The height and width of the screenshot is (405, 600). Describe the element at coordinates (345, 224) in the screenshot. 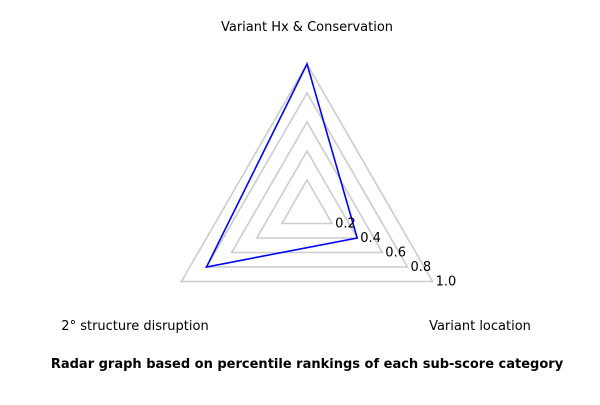

I see `radial-tick-label: 0.2` at that location.